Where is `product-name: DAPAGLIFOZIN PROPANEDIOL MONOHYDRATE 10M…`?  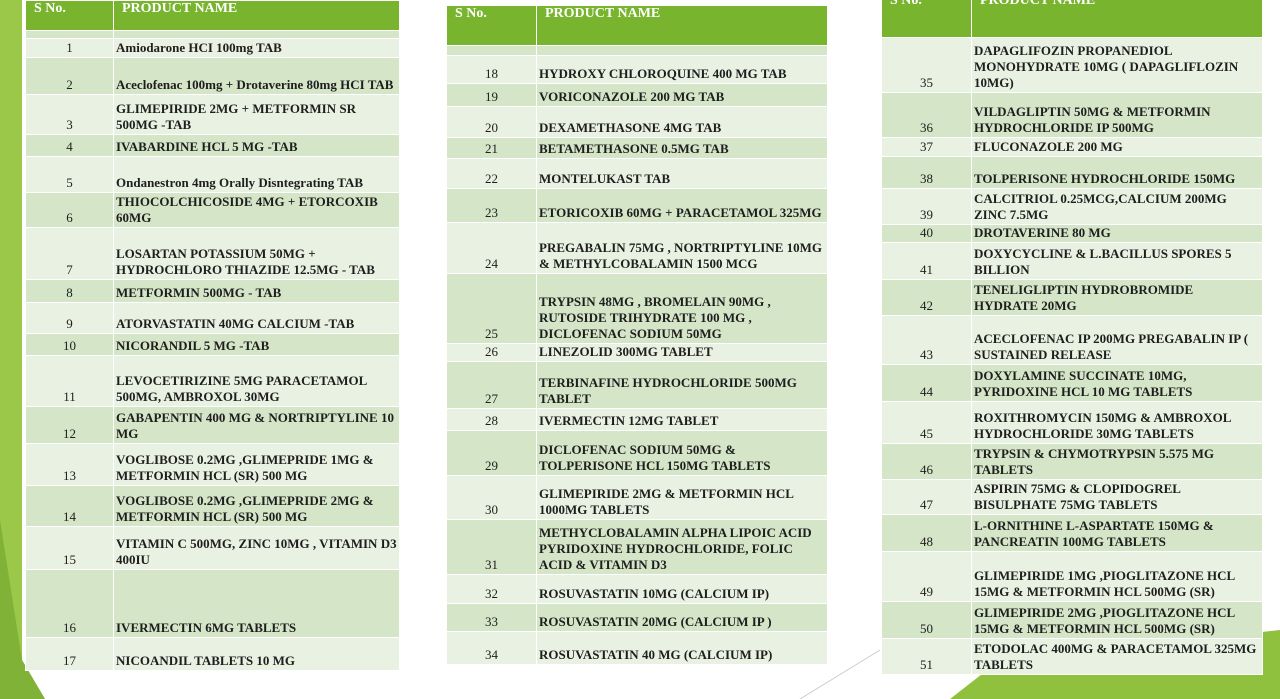
product-name: DAPAGLIFOZIN PROPANEDIOL MONOHYDRATE 10M… is located at coordinates (1117, 65).